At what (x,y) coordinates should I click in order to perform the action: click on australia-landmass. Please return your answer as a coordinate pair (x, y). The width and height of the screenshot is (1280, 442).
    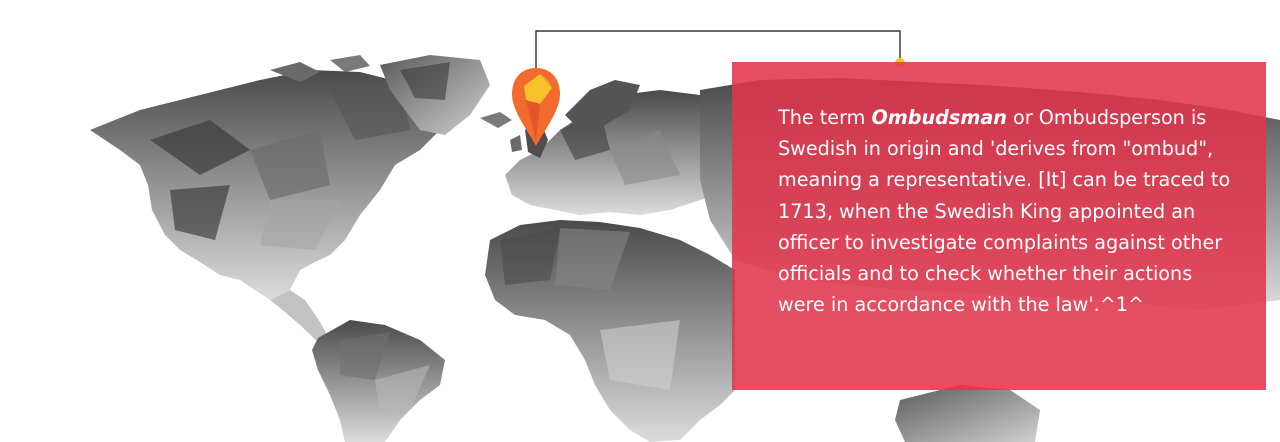
    Looking at the image, I should click on (967, 413).